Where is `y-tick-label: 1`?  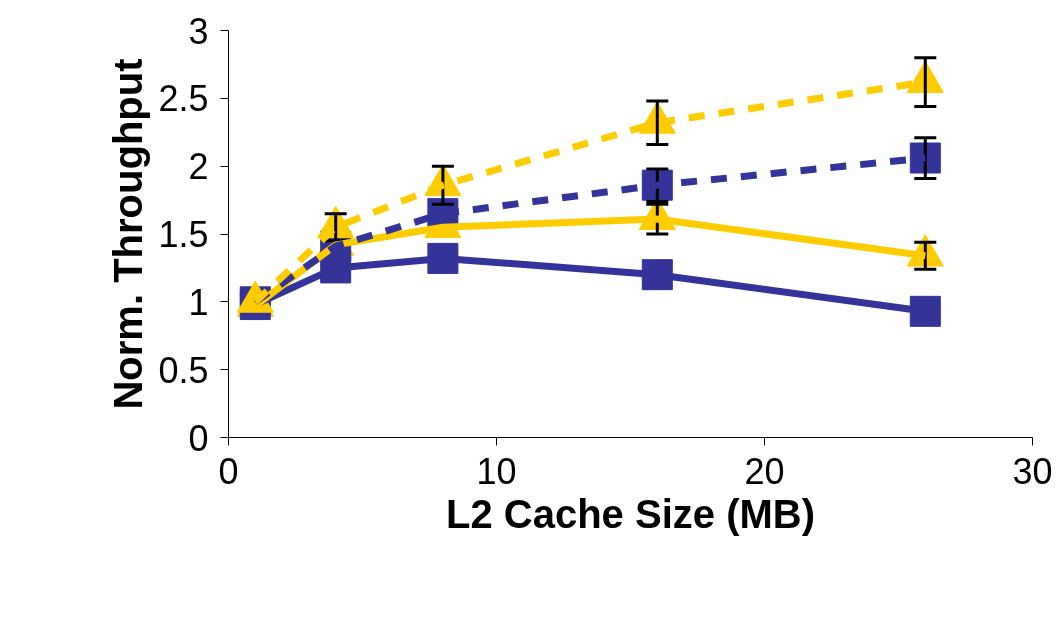 y-tick-label: 1 is located at coordinates (198, 302).